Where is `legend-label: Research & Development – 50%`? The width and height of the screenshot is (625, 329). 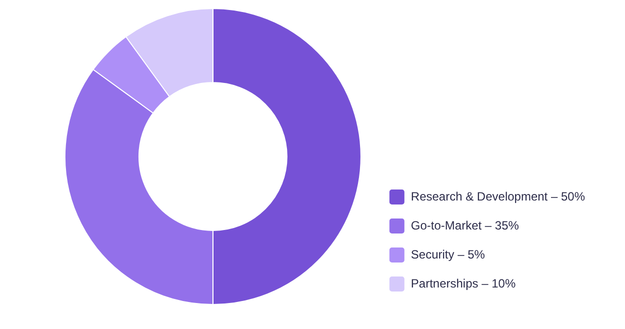 legend-label: Research & Development – 50% is located at coordinates (498, 196).